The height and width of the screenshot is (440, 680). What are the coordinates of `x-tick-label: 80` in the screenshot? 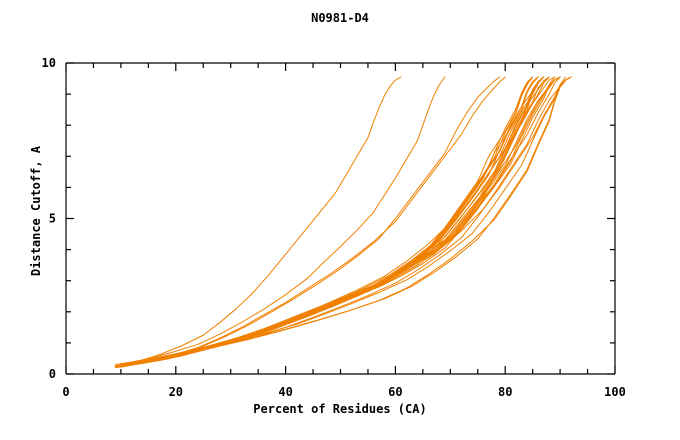 It's located at (505, 392).